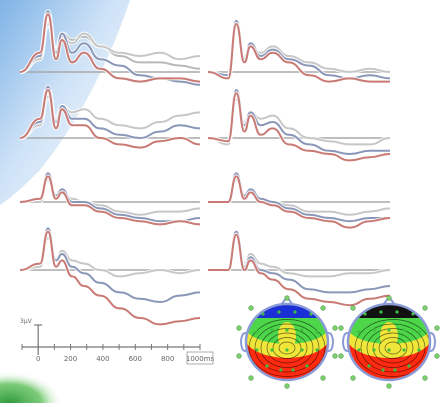  Describe the element at coordinates (167, 359) in the screenshot. I see `time-tick-label: 800` at that location.